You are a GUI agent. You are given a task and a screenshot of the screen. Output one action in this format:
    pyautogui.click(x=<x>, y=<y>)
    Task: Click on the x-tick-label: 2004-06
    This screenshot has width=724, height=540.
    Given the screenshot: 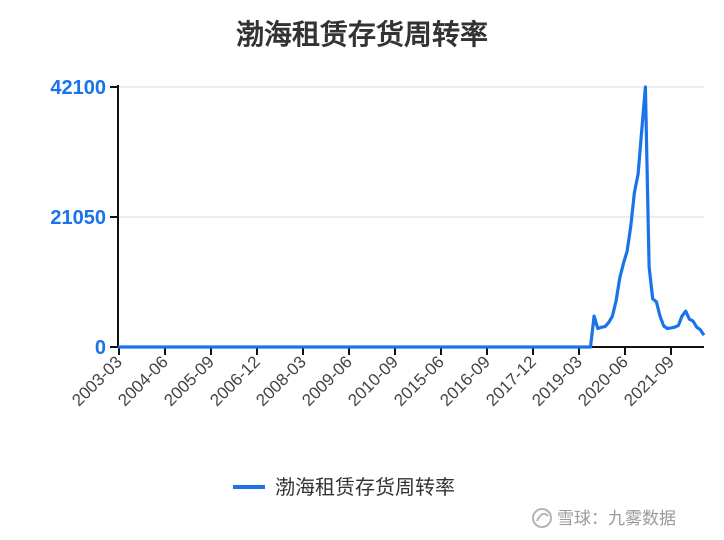 What is the action you would take?
    pyautogui.click(x=143, y=381)
    